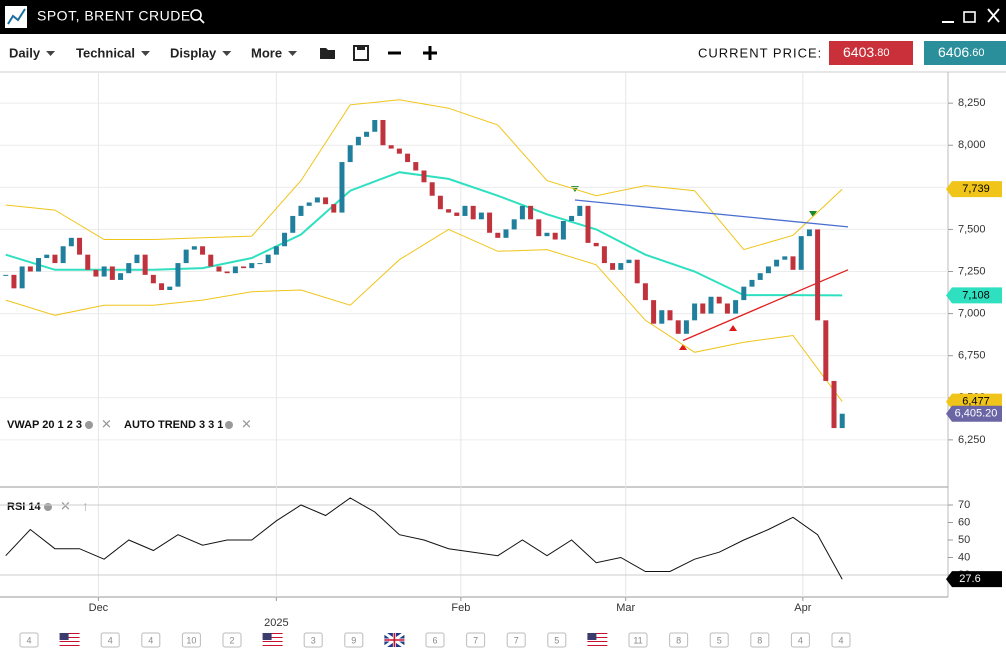 The width and height of the screenshot is (1006, 652). I want to click on event-label: 5, so click(719, 640).